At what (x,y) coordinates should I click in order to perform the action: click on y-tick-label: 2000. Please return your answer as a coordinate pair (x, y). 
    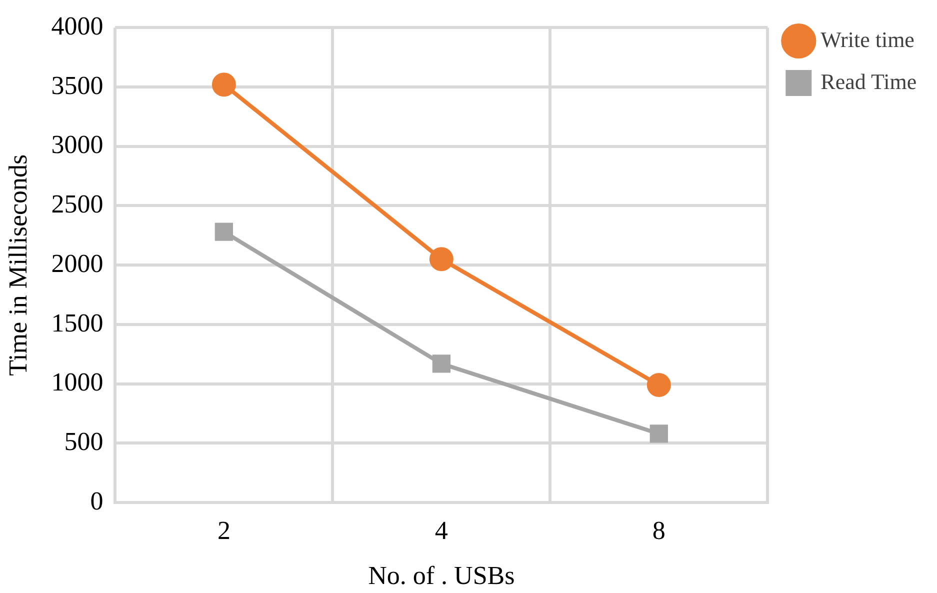
    Looking at the image, I should click on (77, 263).